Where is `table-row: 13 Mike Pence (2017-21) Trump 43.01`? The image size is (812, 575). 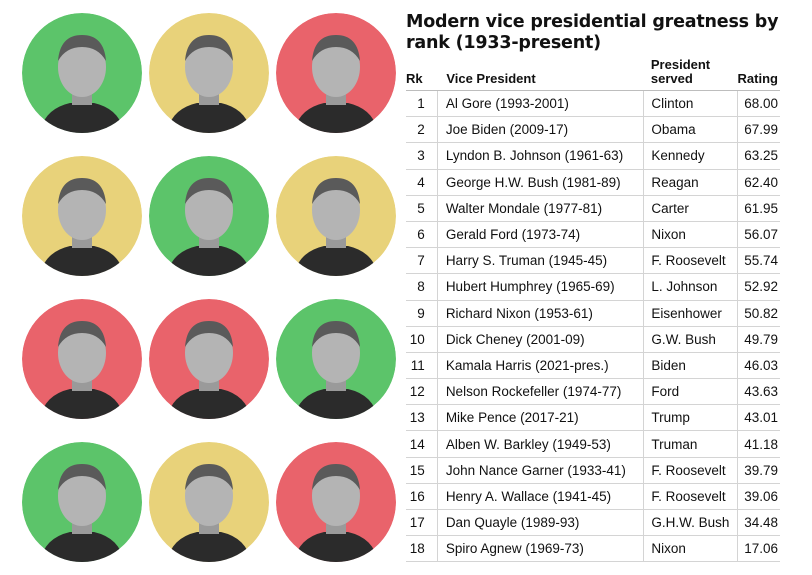 table-row: 13 Mike Pence (2017-21) Trump 43.01 is located at coordinates (593, 418).